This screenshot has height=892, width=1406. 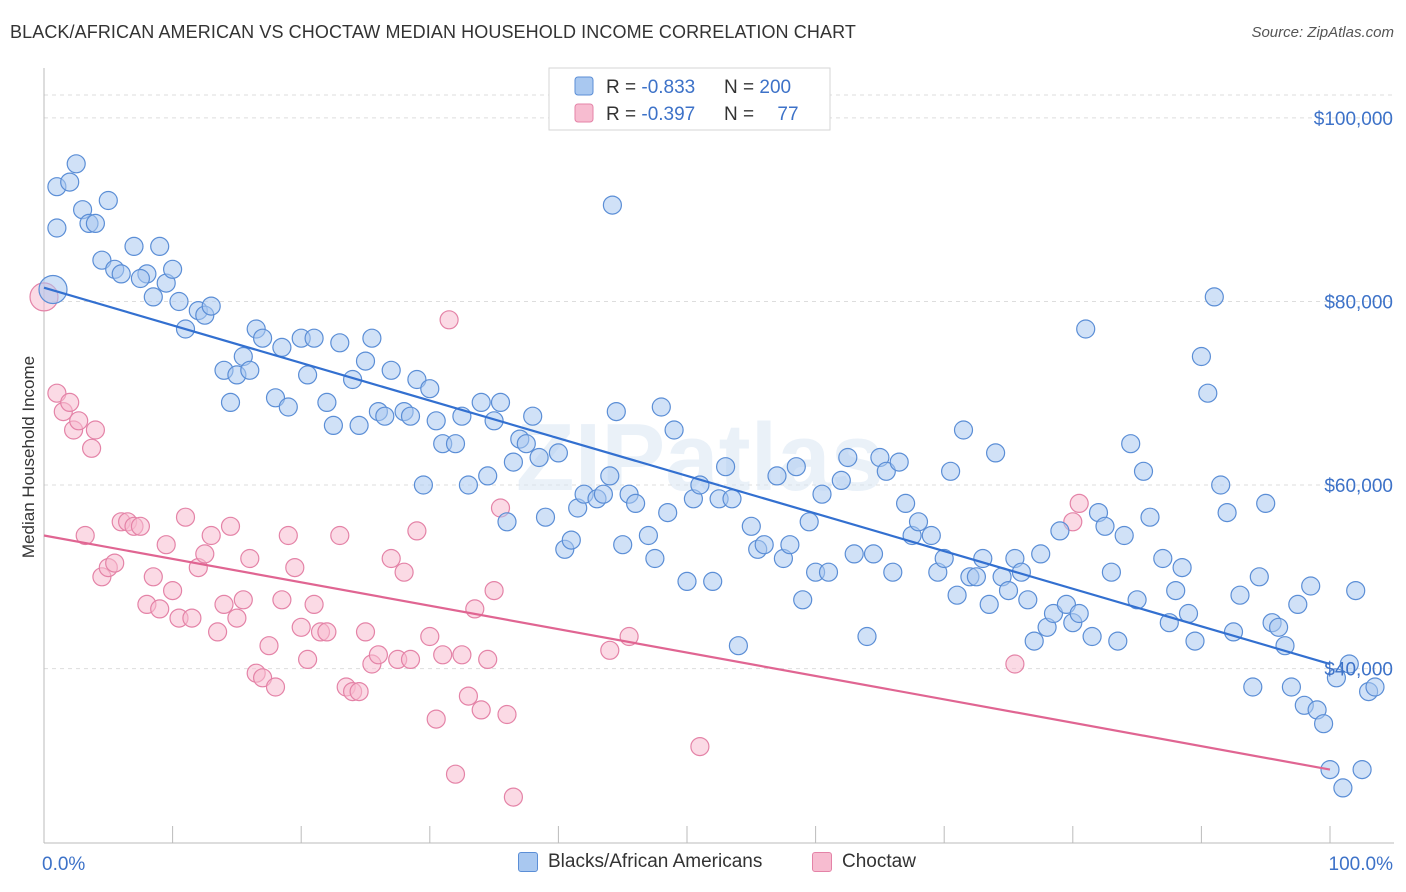 What do you see at coordinates (757, 87) in the screenshot?
I see `svg-text: N = 200` at bounding box center [757, 87].